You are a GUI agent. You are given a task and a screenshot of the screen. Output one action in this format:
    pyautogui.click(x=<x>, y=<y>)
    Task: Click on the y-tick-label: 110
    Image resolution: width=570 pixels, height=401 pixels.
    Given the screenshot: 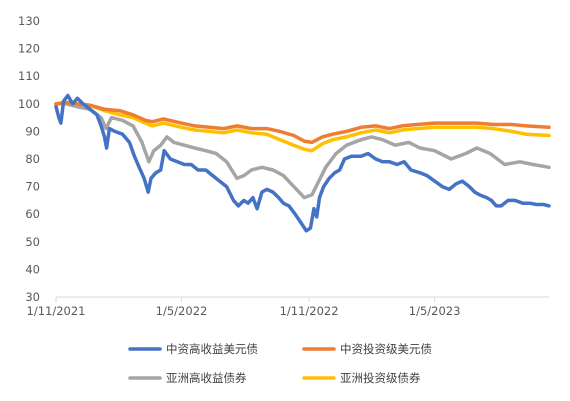 What is the action you would take?
    pyautogui.click(x=29, y=76)
    